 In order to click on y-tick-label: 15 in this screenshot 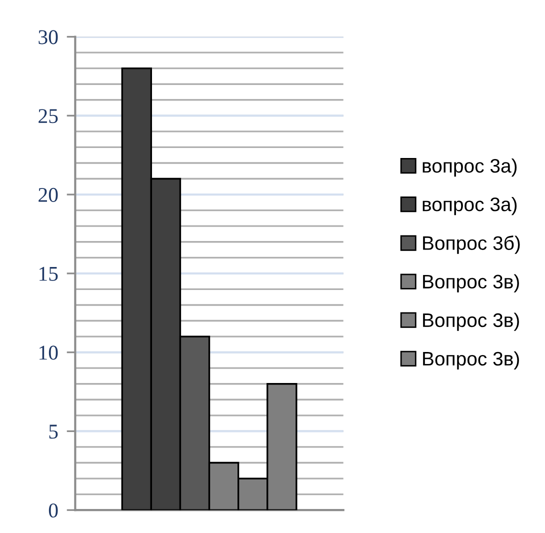, I will do `click(49, 273)`.